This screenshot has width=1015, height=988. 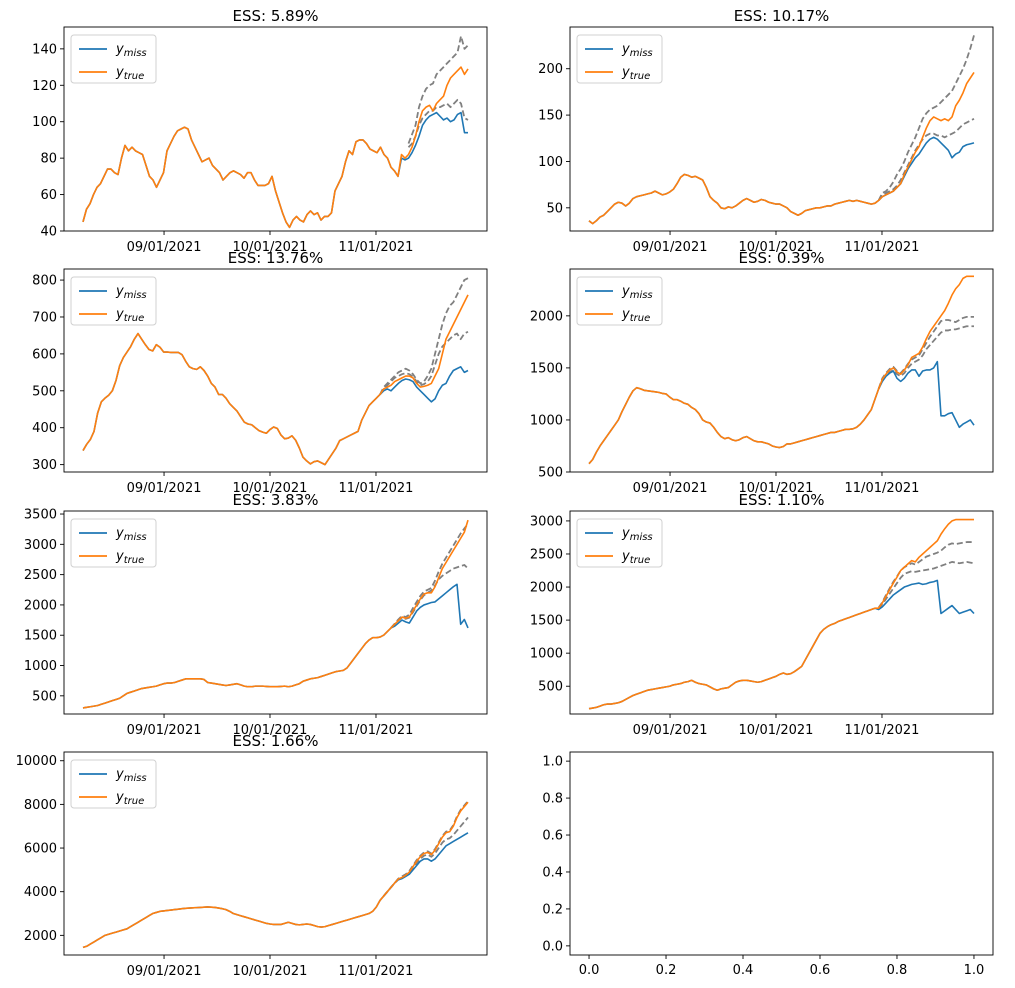 What do you see at coordinates (48, 232) in the screenshot?
I see `y-tick-label: 40` at bounding box center [48, 232].